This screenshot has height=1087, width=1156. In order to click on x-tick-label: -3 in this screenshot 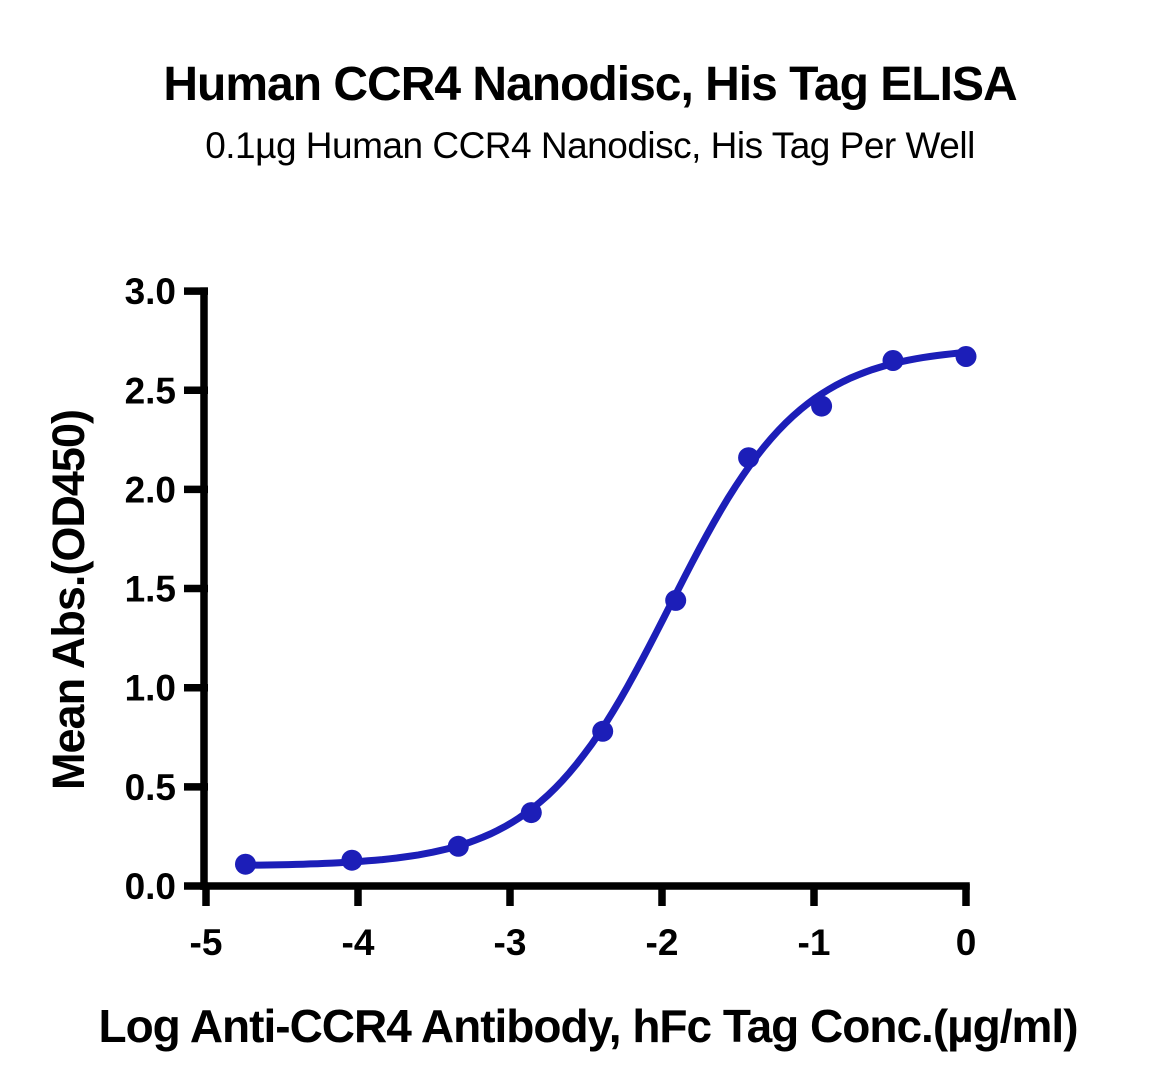, I will do `click(510, 942)`.